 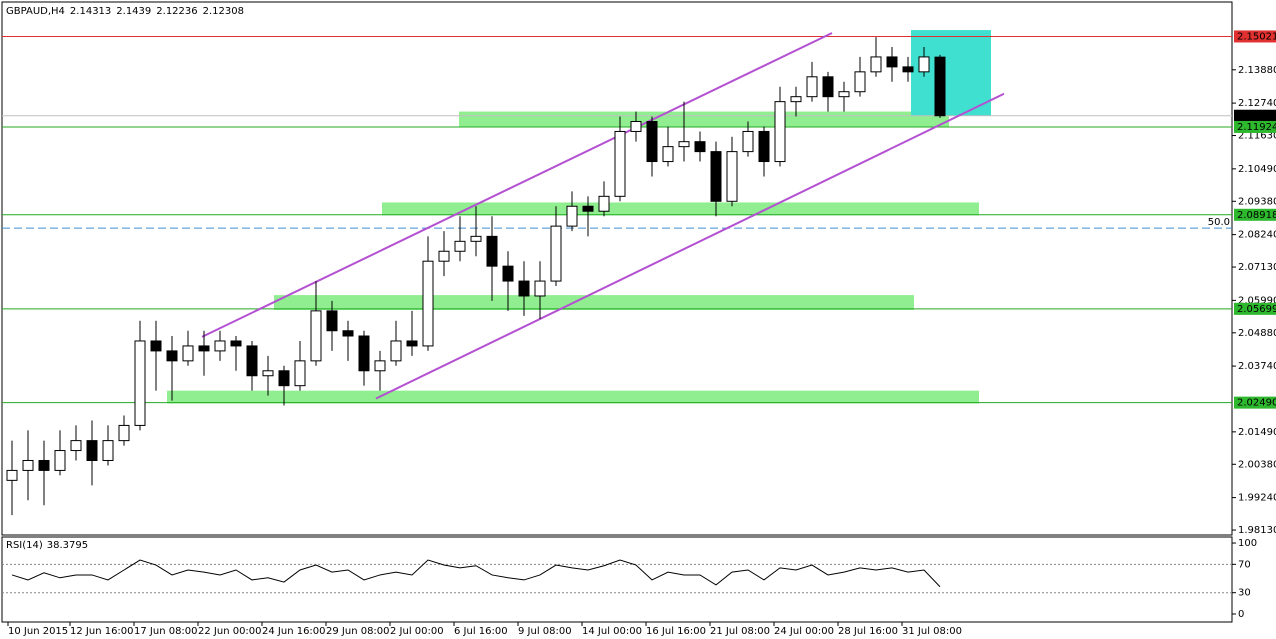 What do you see at coordinates (1257, 70) in the screenshot?
I see `y-tick-label: 2.13880` at bounding box center [1257, 70].